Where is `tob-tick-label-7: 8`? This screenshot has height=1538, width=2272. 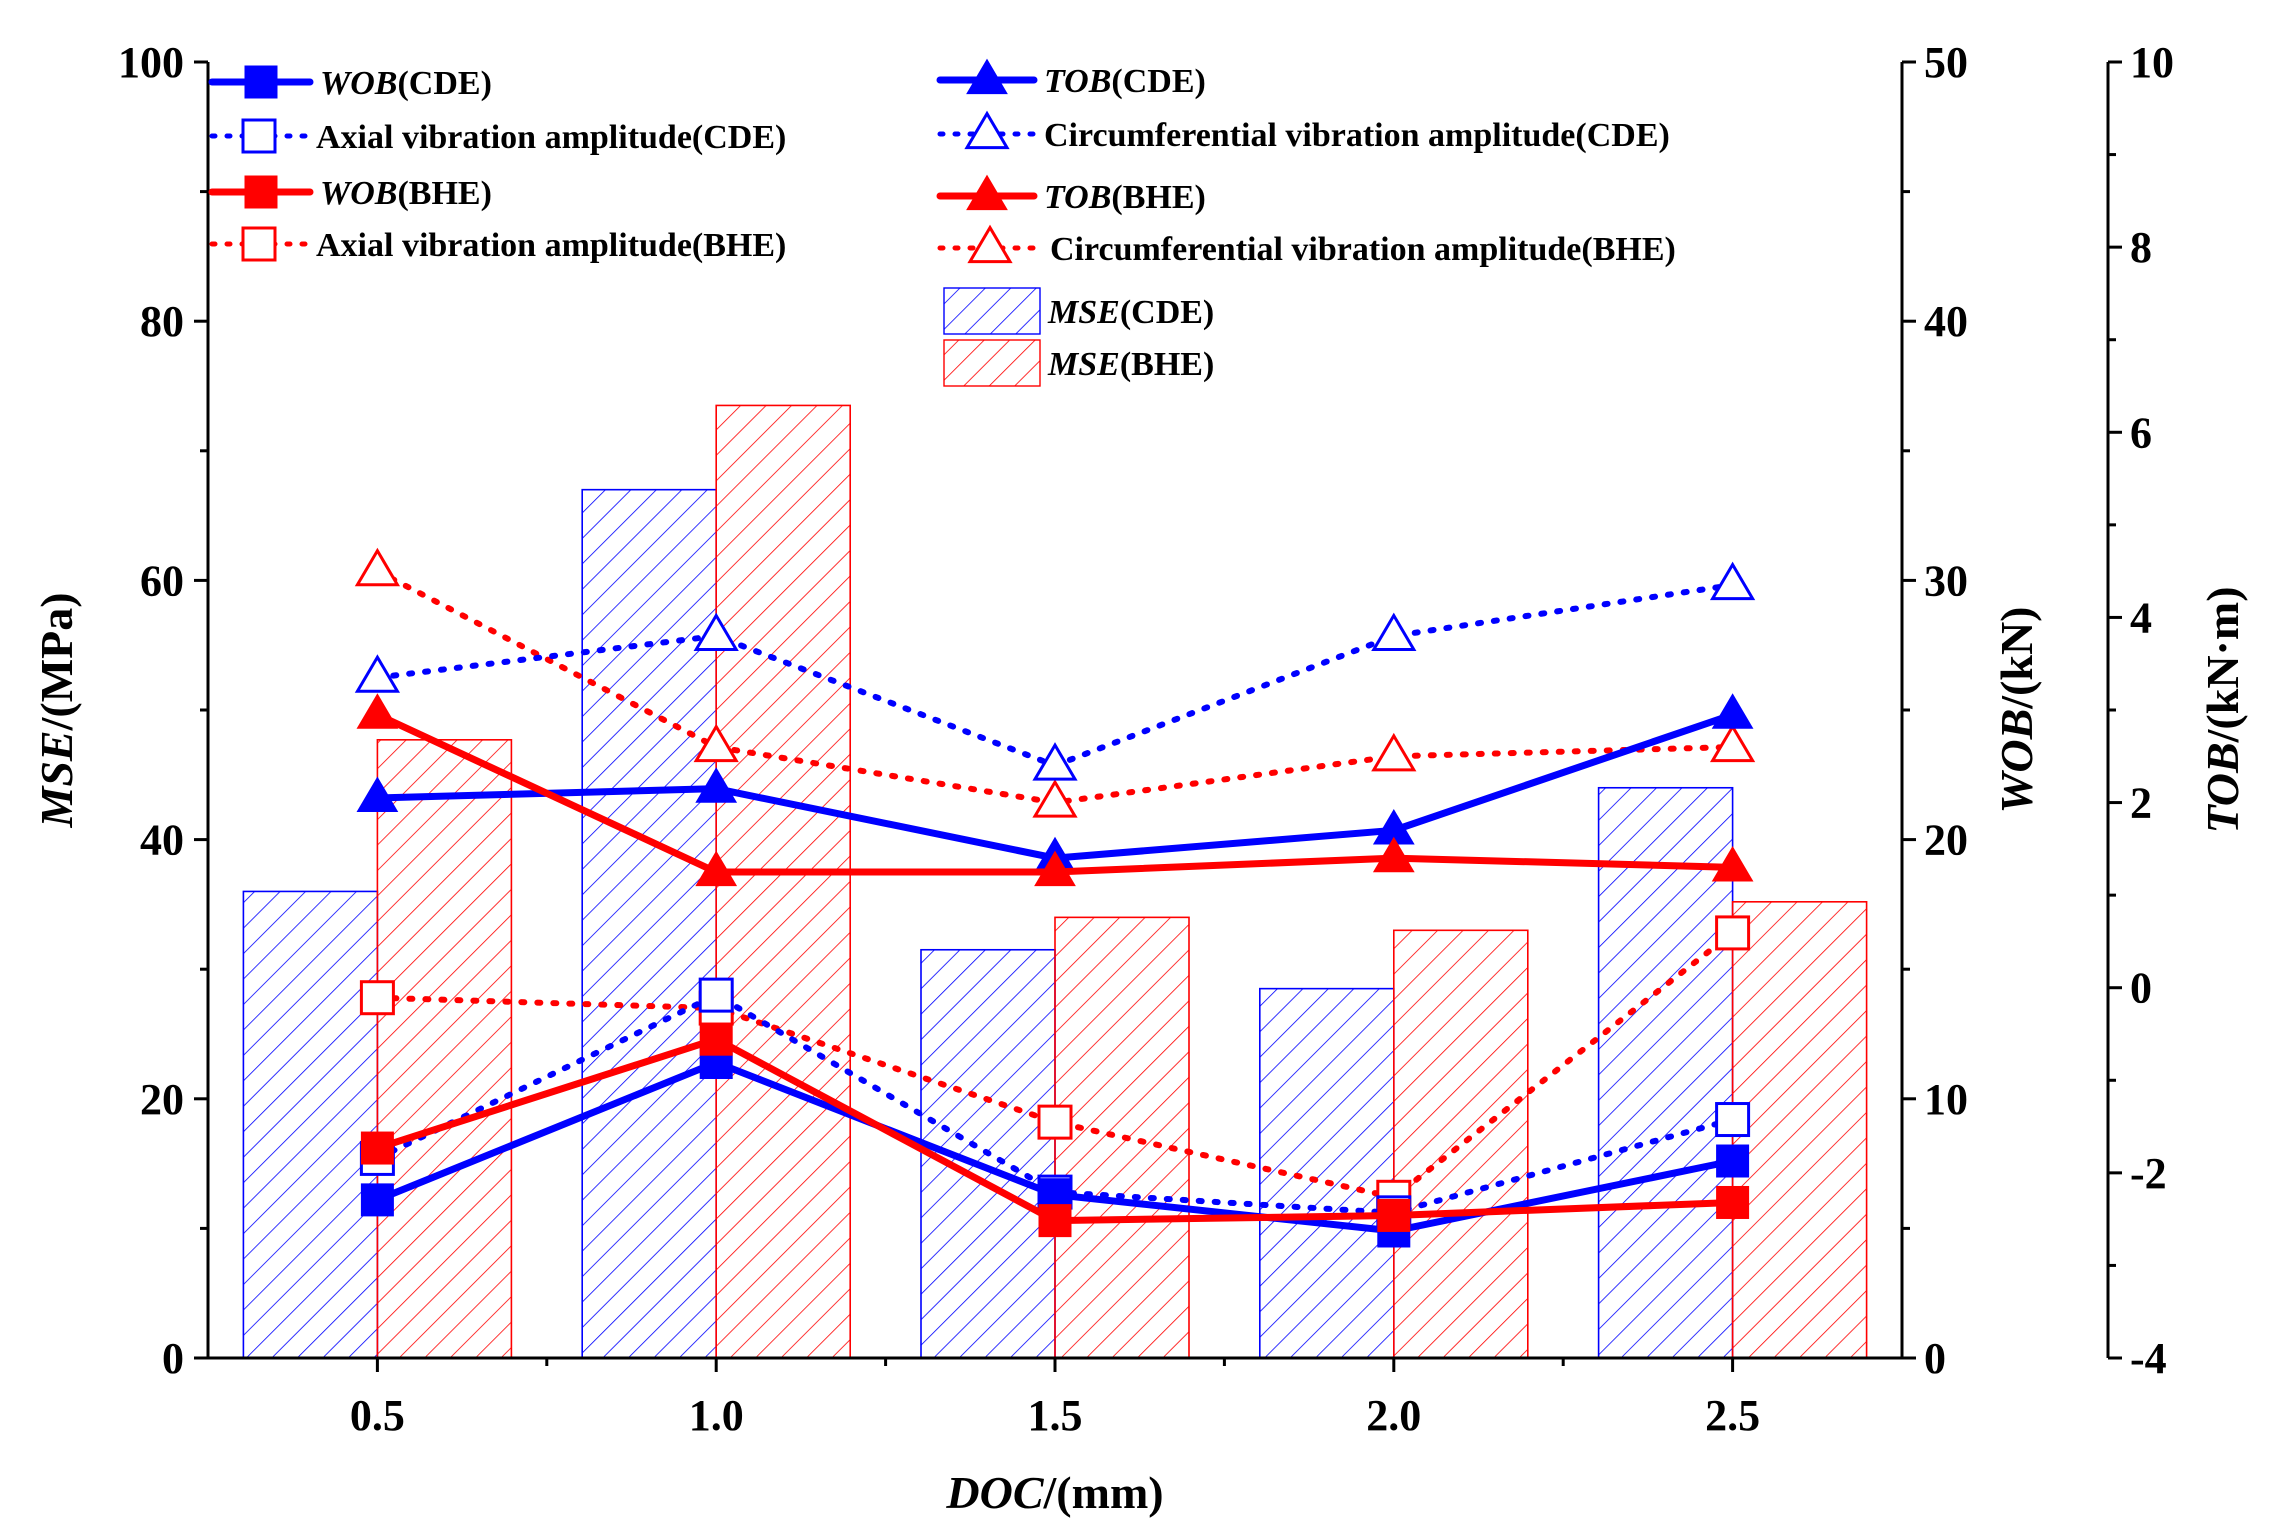
tob-tick-label-7: 8 is located at coordinates (2141, 247).